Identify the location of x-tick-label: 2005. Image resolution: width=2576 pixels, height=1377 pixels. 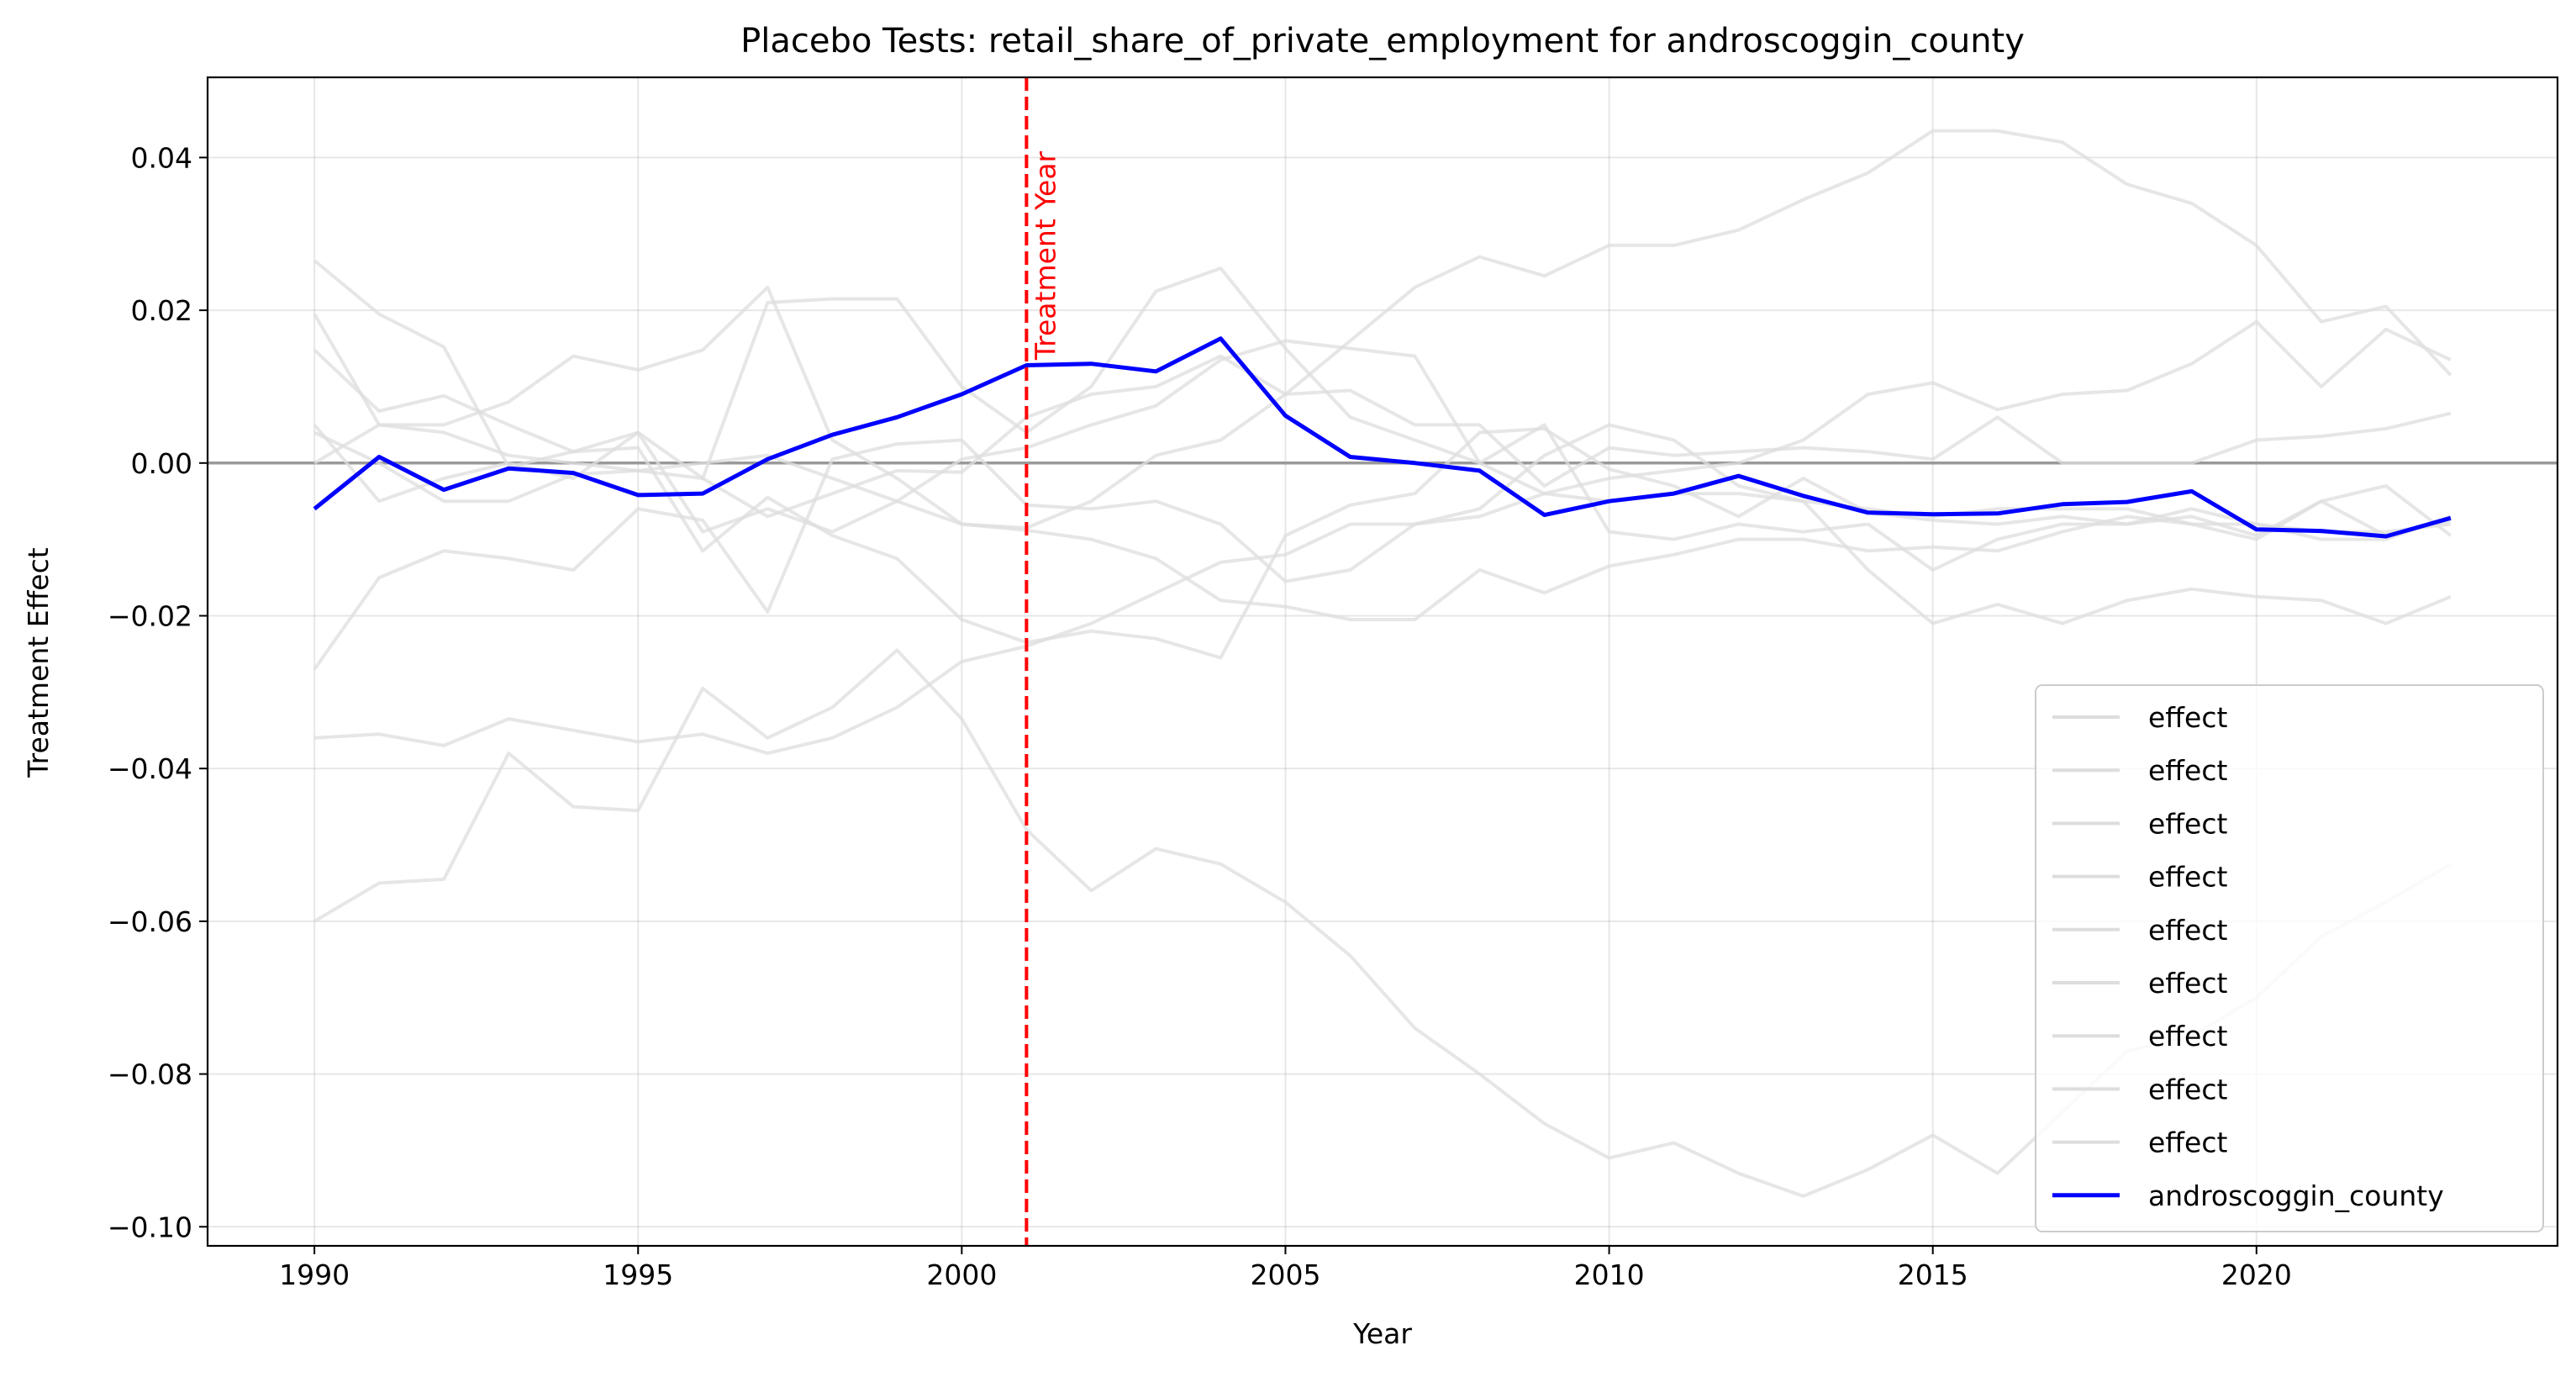
(1285, 1274).